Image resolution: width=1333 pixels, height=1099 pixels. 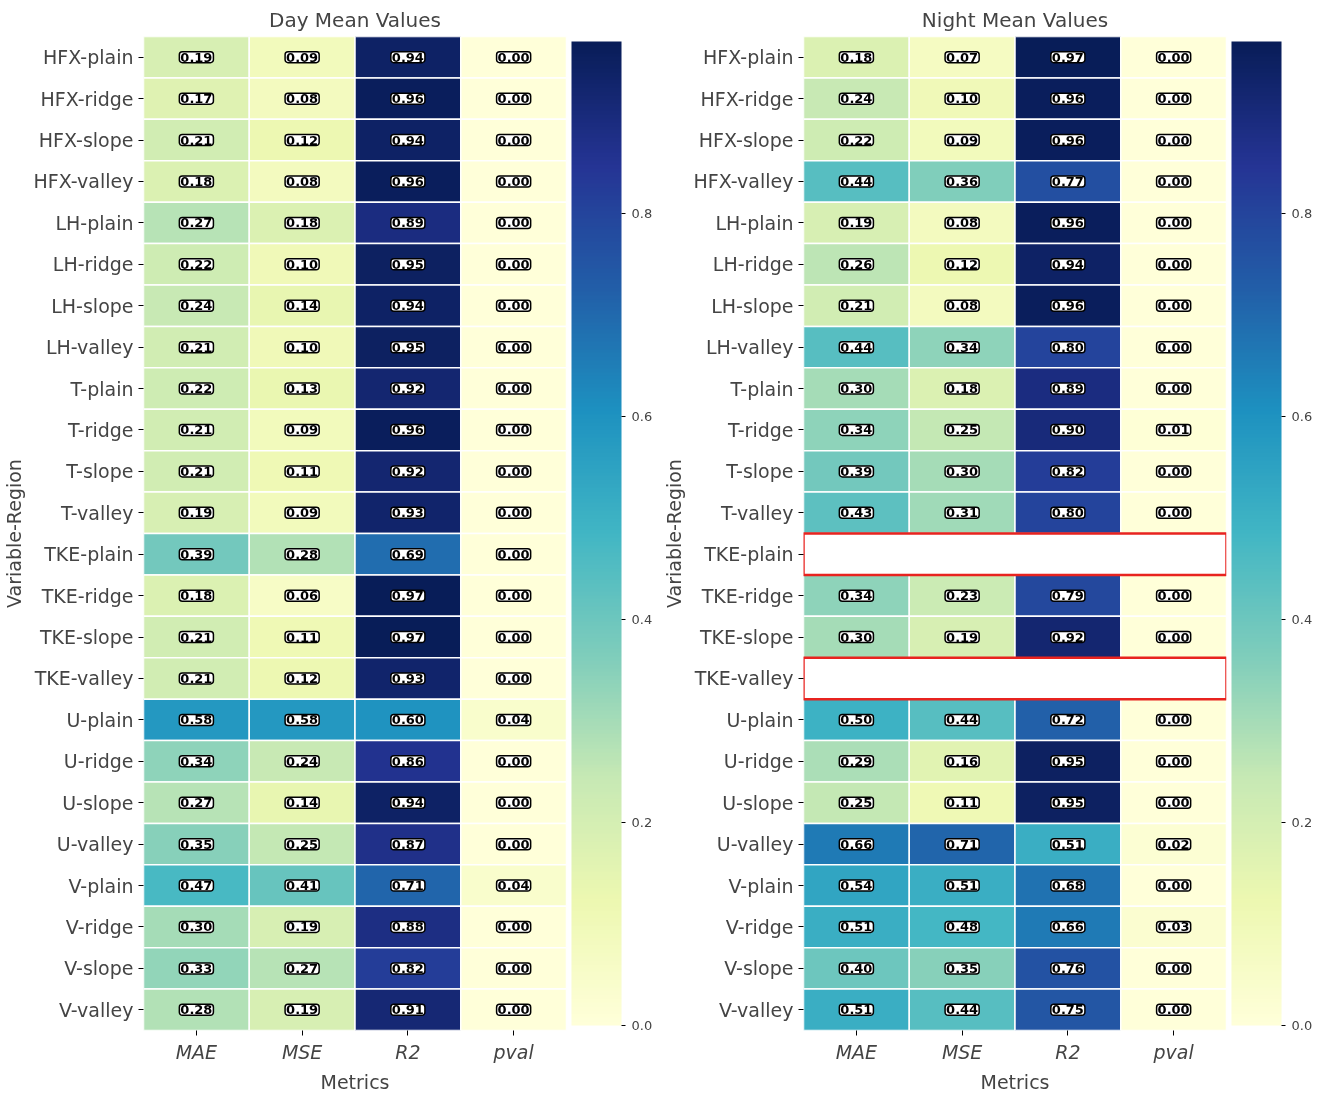 What do you see at coordinates (101, 885) in the screenshot?
I see `y-tick-label: V-plain` at bounding box center [101, 885].